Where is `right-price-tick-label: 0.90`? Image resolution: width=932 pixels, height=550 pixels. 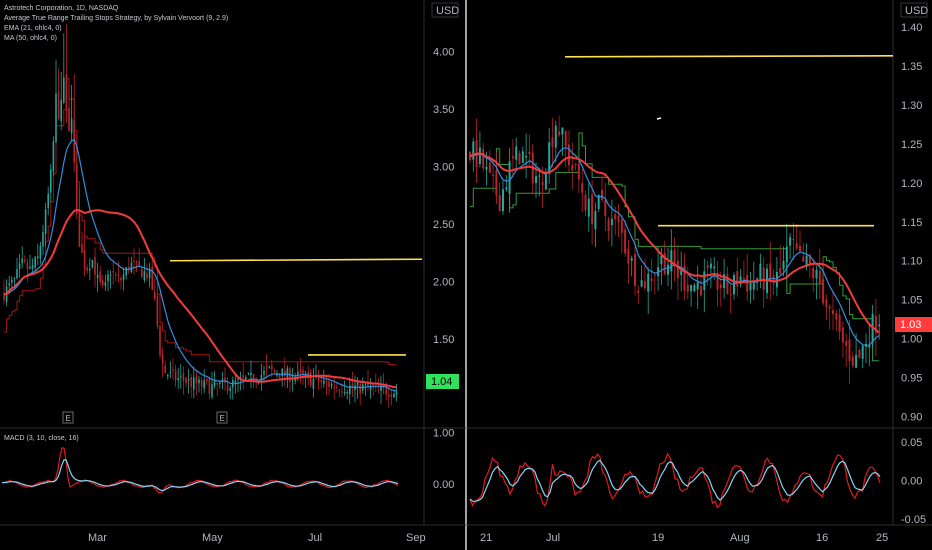 right-price-tick-label: 0.90 is located at coordinates (911, 417).